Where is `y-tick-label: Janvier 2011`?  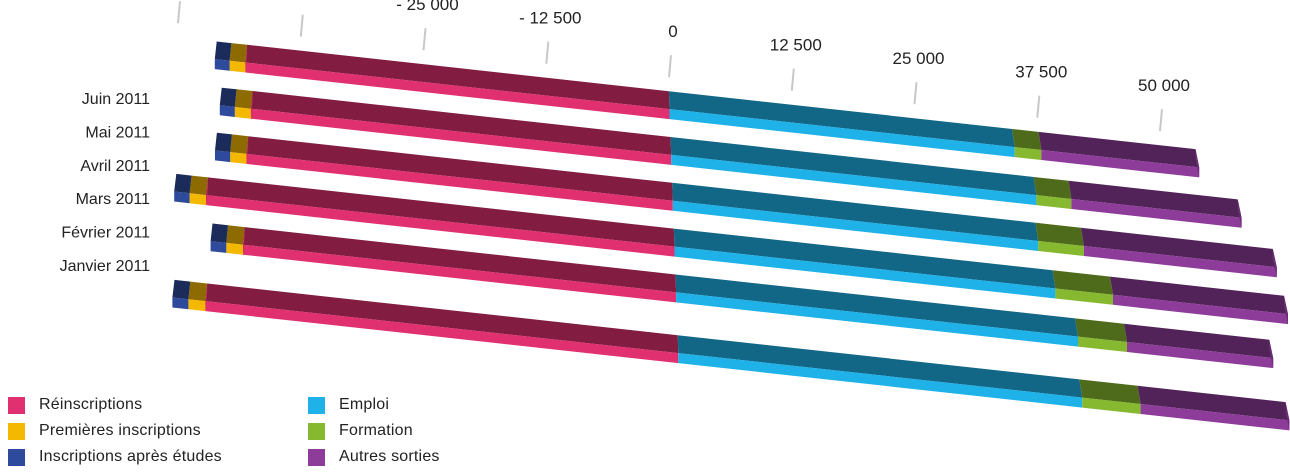 y-tick-label: Janvier 2011 is located at coordinates (105, 266).